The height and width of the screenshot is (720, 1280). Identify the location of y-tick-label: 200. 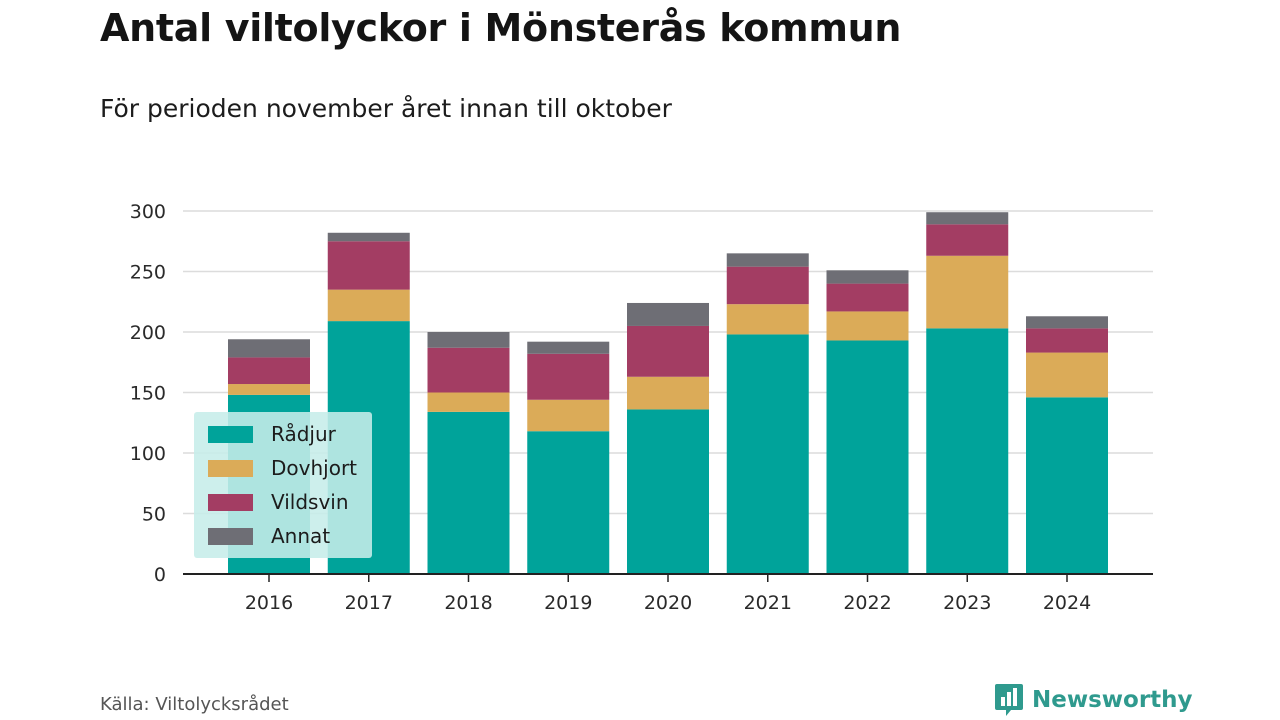
(148, 333).